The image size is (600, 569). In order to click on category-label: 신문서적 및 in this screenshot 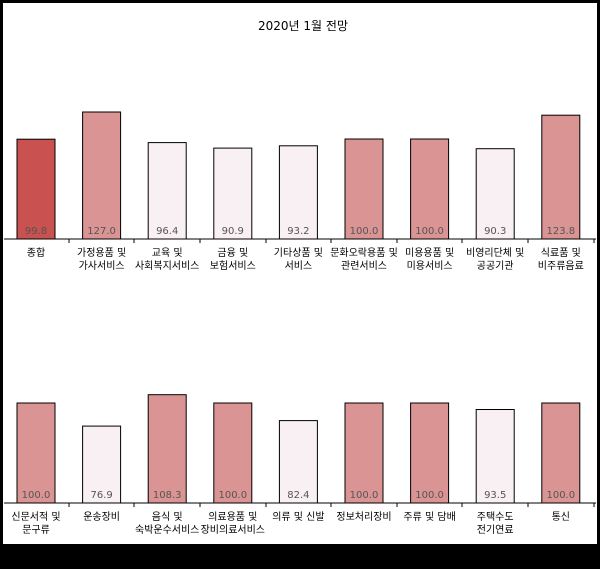, I will do `click(35, 517)`.